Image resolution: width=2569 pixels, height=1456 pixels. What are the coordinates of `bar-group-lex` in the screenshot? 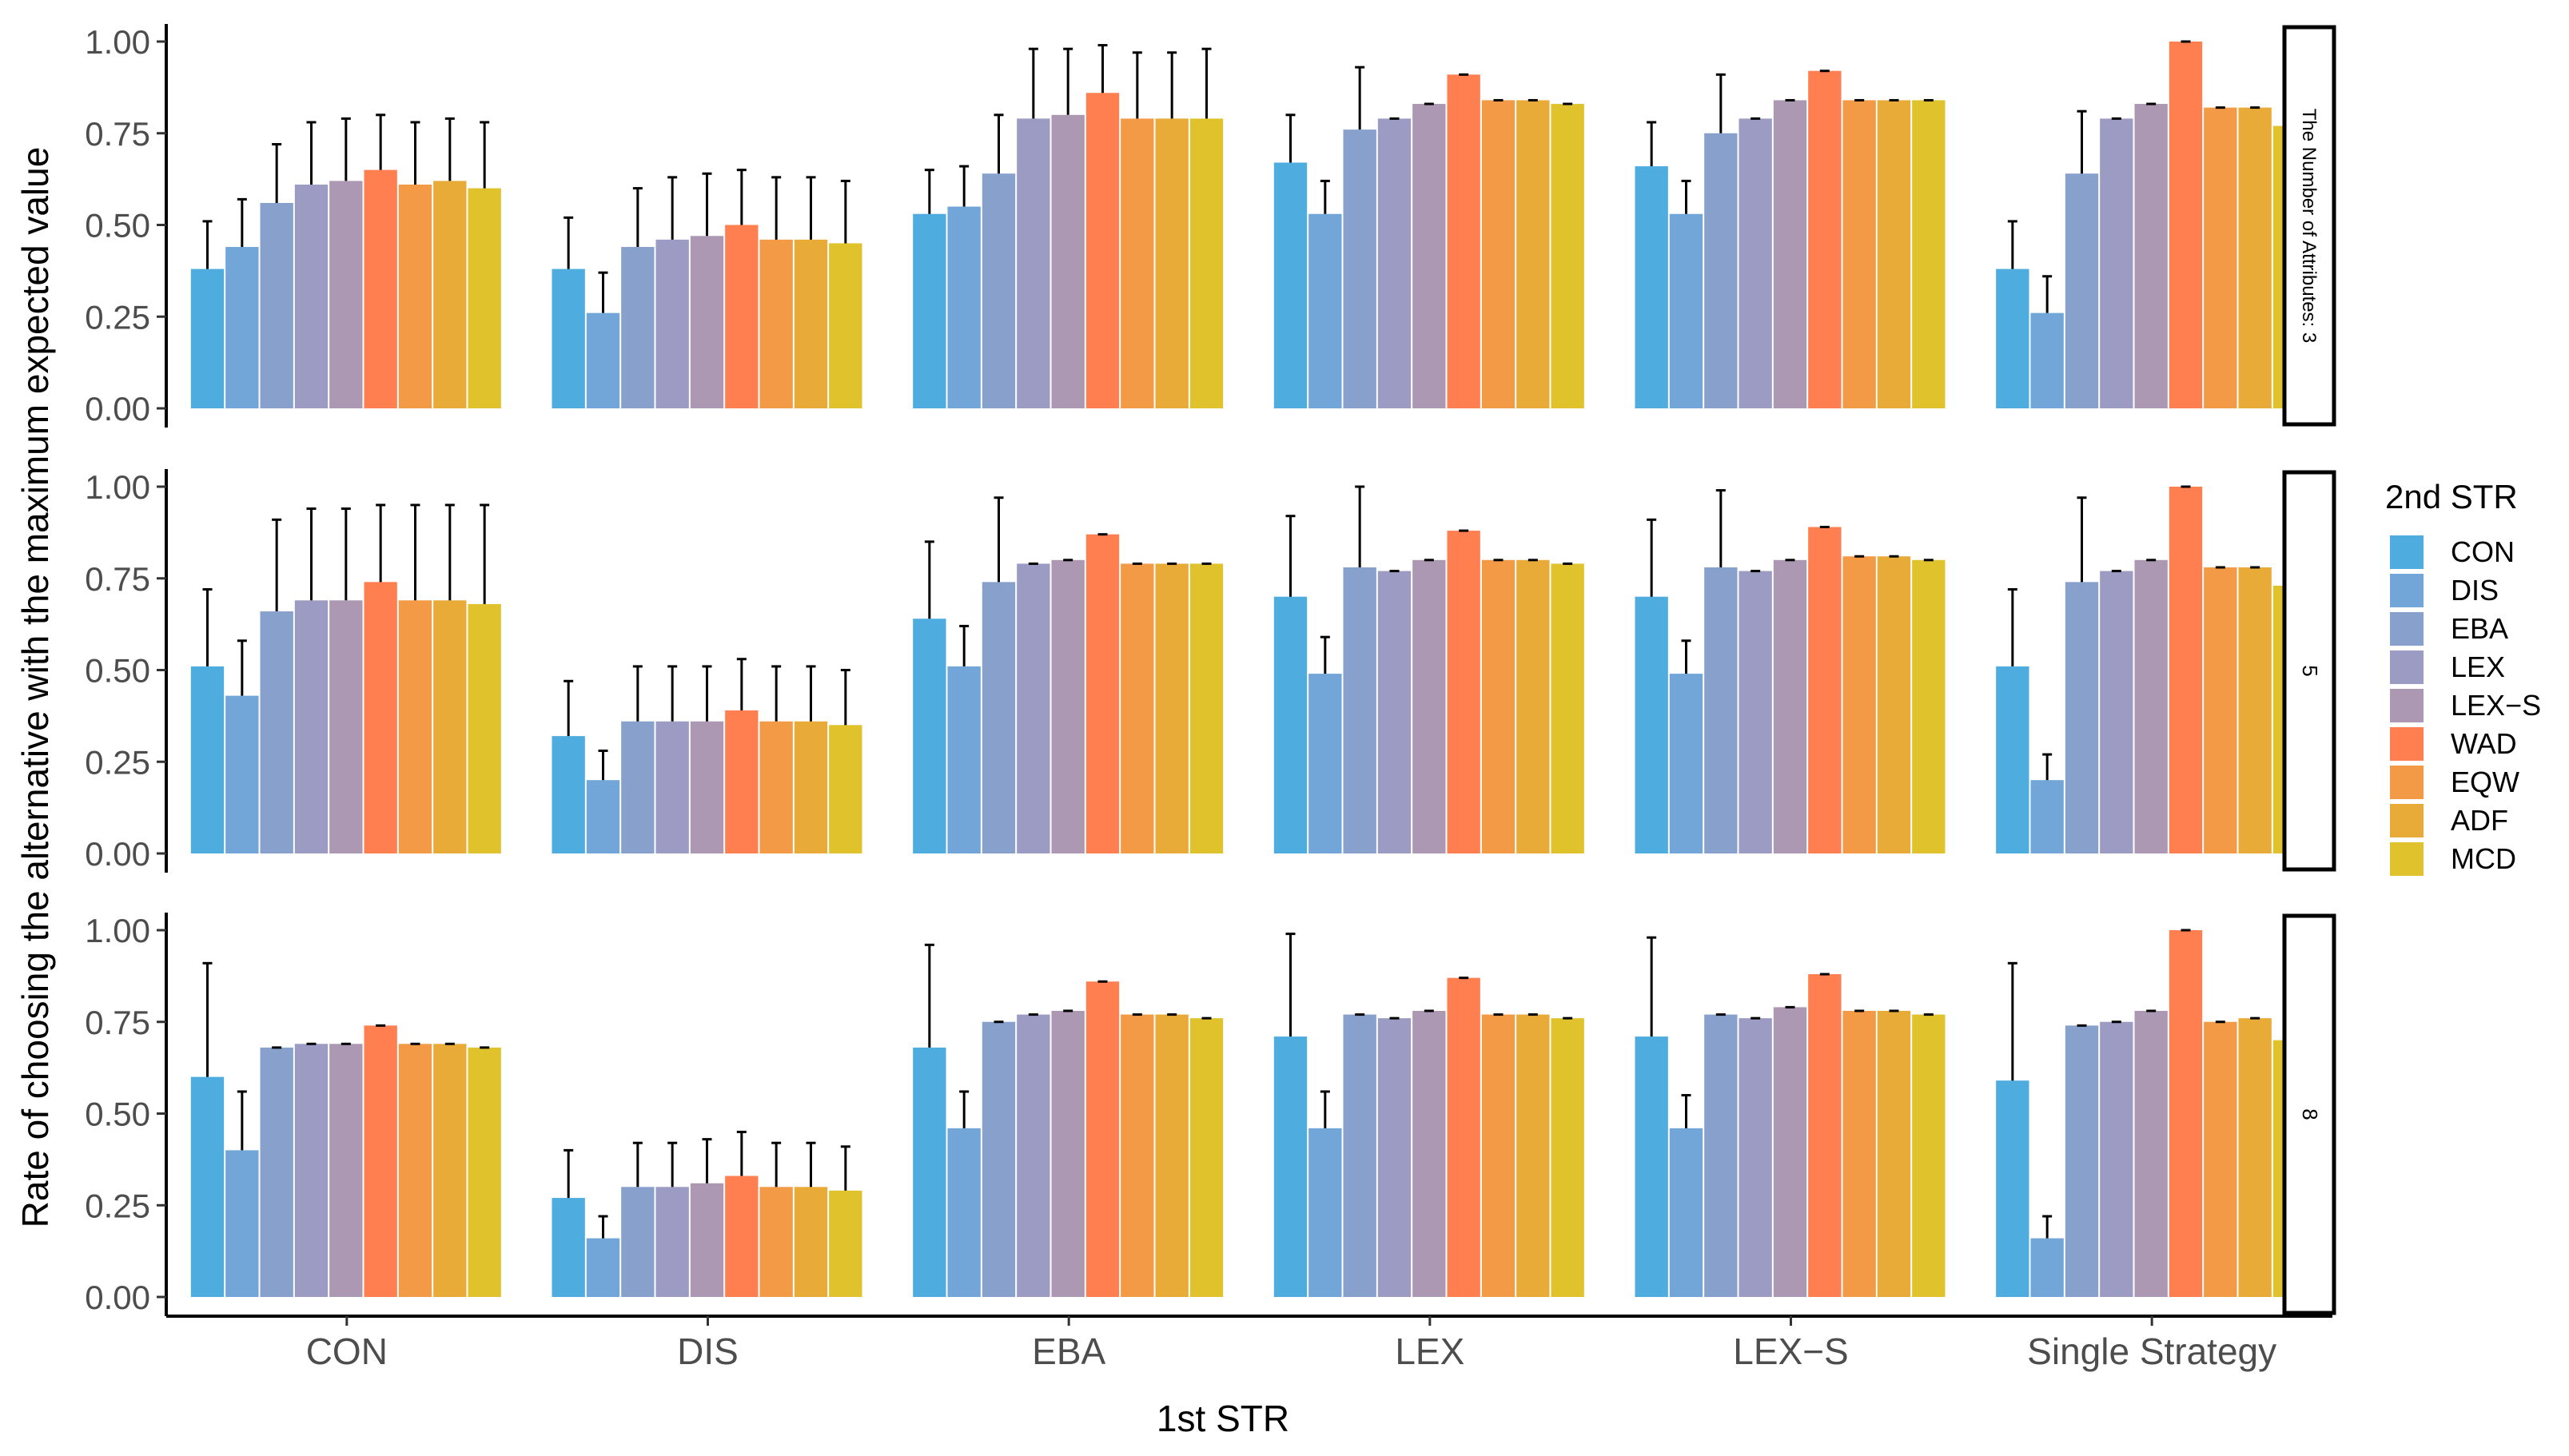 It's located at (1428, 669).